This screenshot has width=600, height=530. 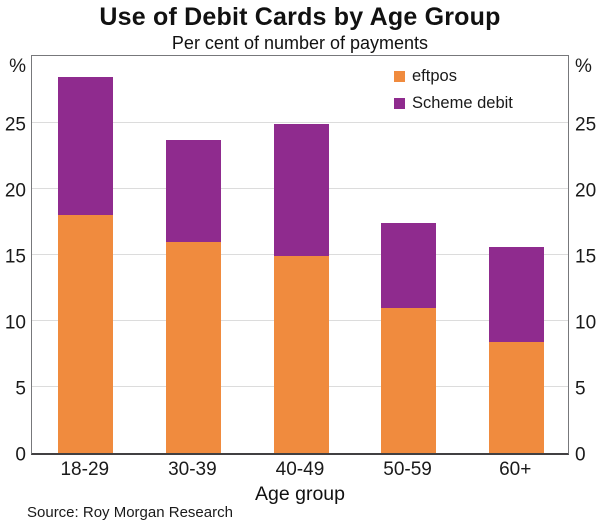 What do you see at coordinates (300, 43) in the screenshot?
I see `chart-subtitle: Per cent of number of payments` at bounding box center [300, 43].